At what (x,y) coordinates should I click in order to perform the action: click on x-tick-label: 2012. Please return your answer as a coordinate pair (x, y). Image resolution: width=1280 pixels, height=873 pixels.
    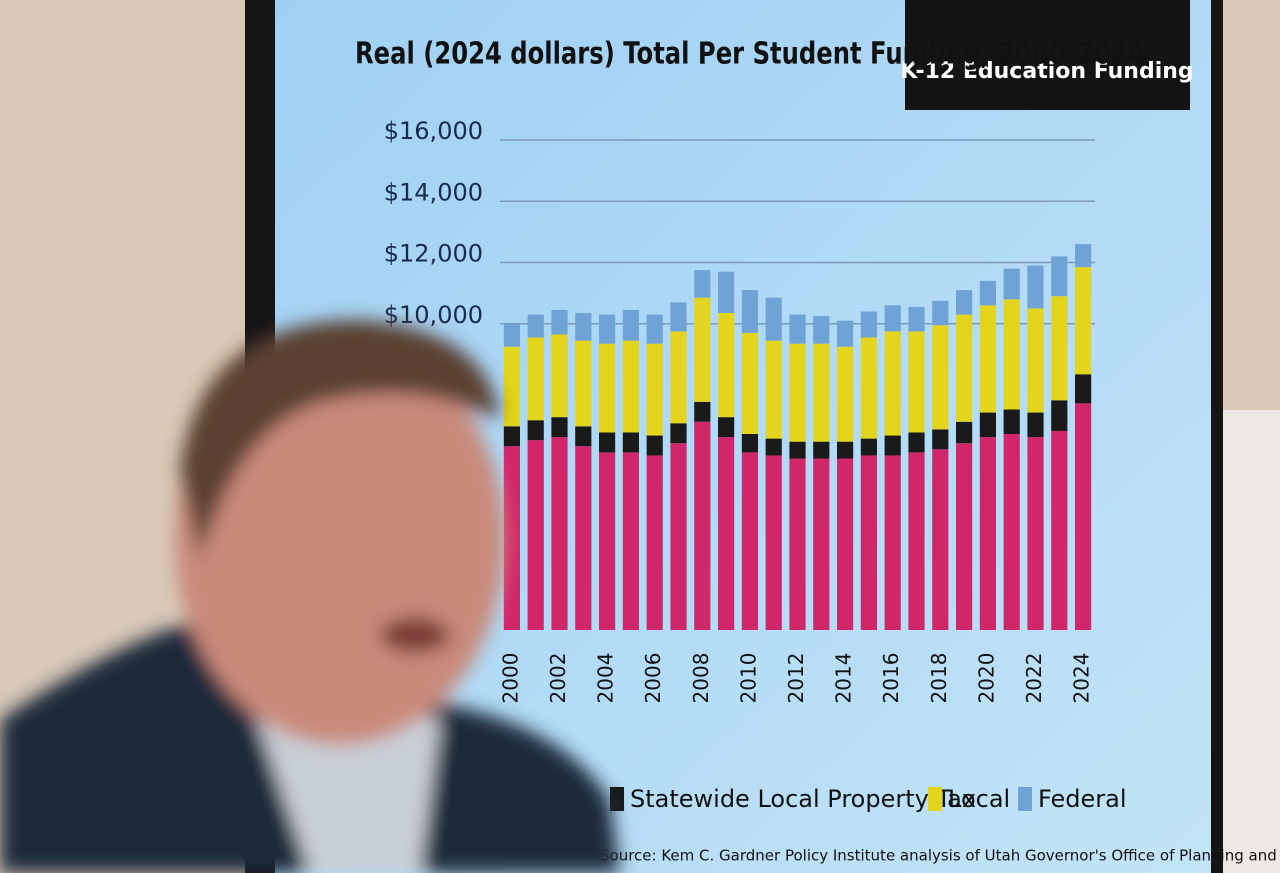
    Looking at the image, I should click on (796, 678).